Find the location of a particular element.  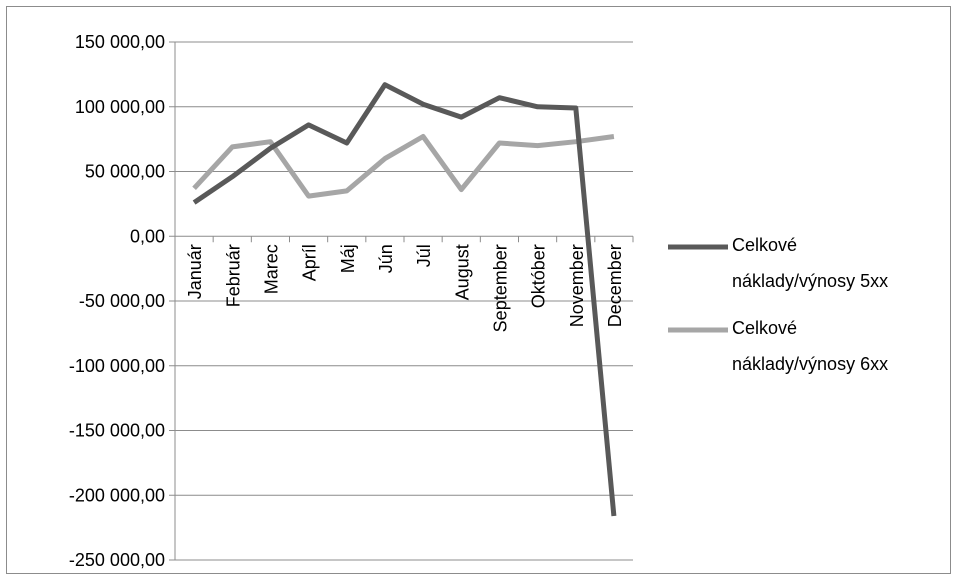

legend-label-6xx-line2: náklady/výnosy 6xx is located at coordinates (810, 364).